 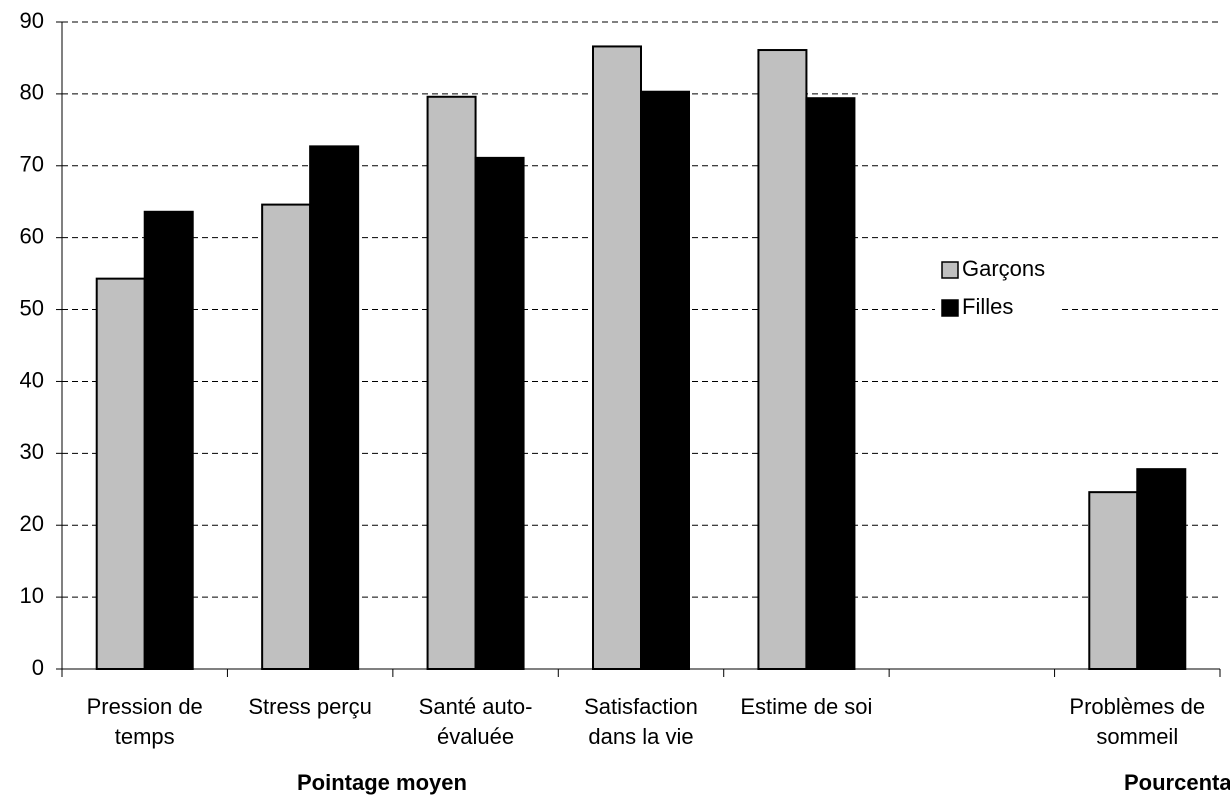 I want to click on annotation: Pourcentage, so click(x=1177, y=782).